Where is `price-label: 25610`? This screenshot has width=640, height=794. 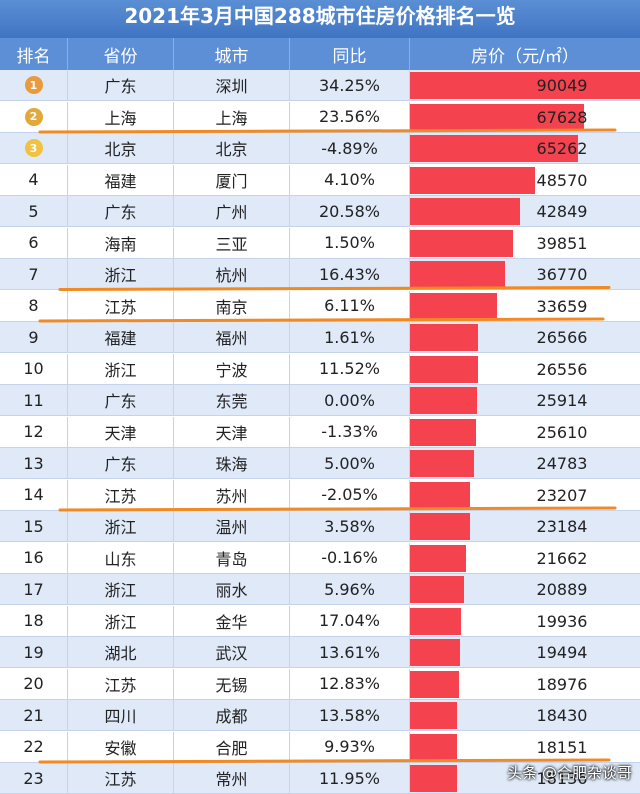
price-label: 25610 is located at coordinates (562, 432).